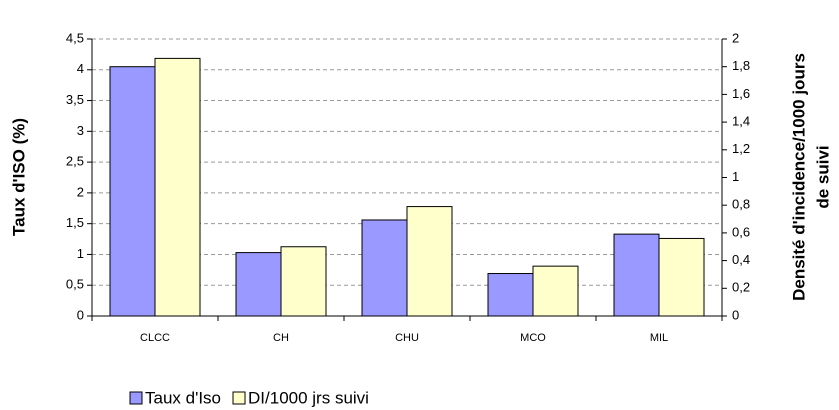  What do you see at coordinates (80, 68) in the screenshot?
I see `y-tick-label: 4` at bounding box center [80, 68].